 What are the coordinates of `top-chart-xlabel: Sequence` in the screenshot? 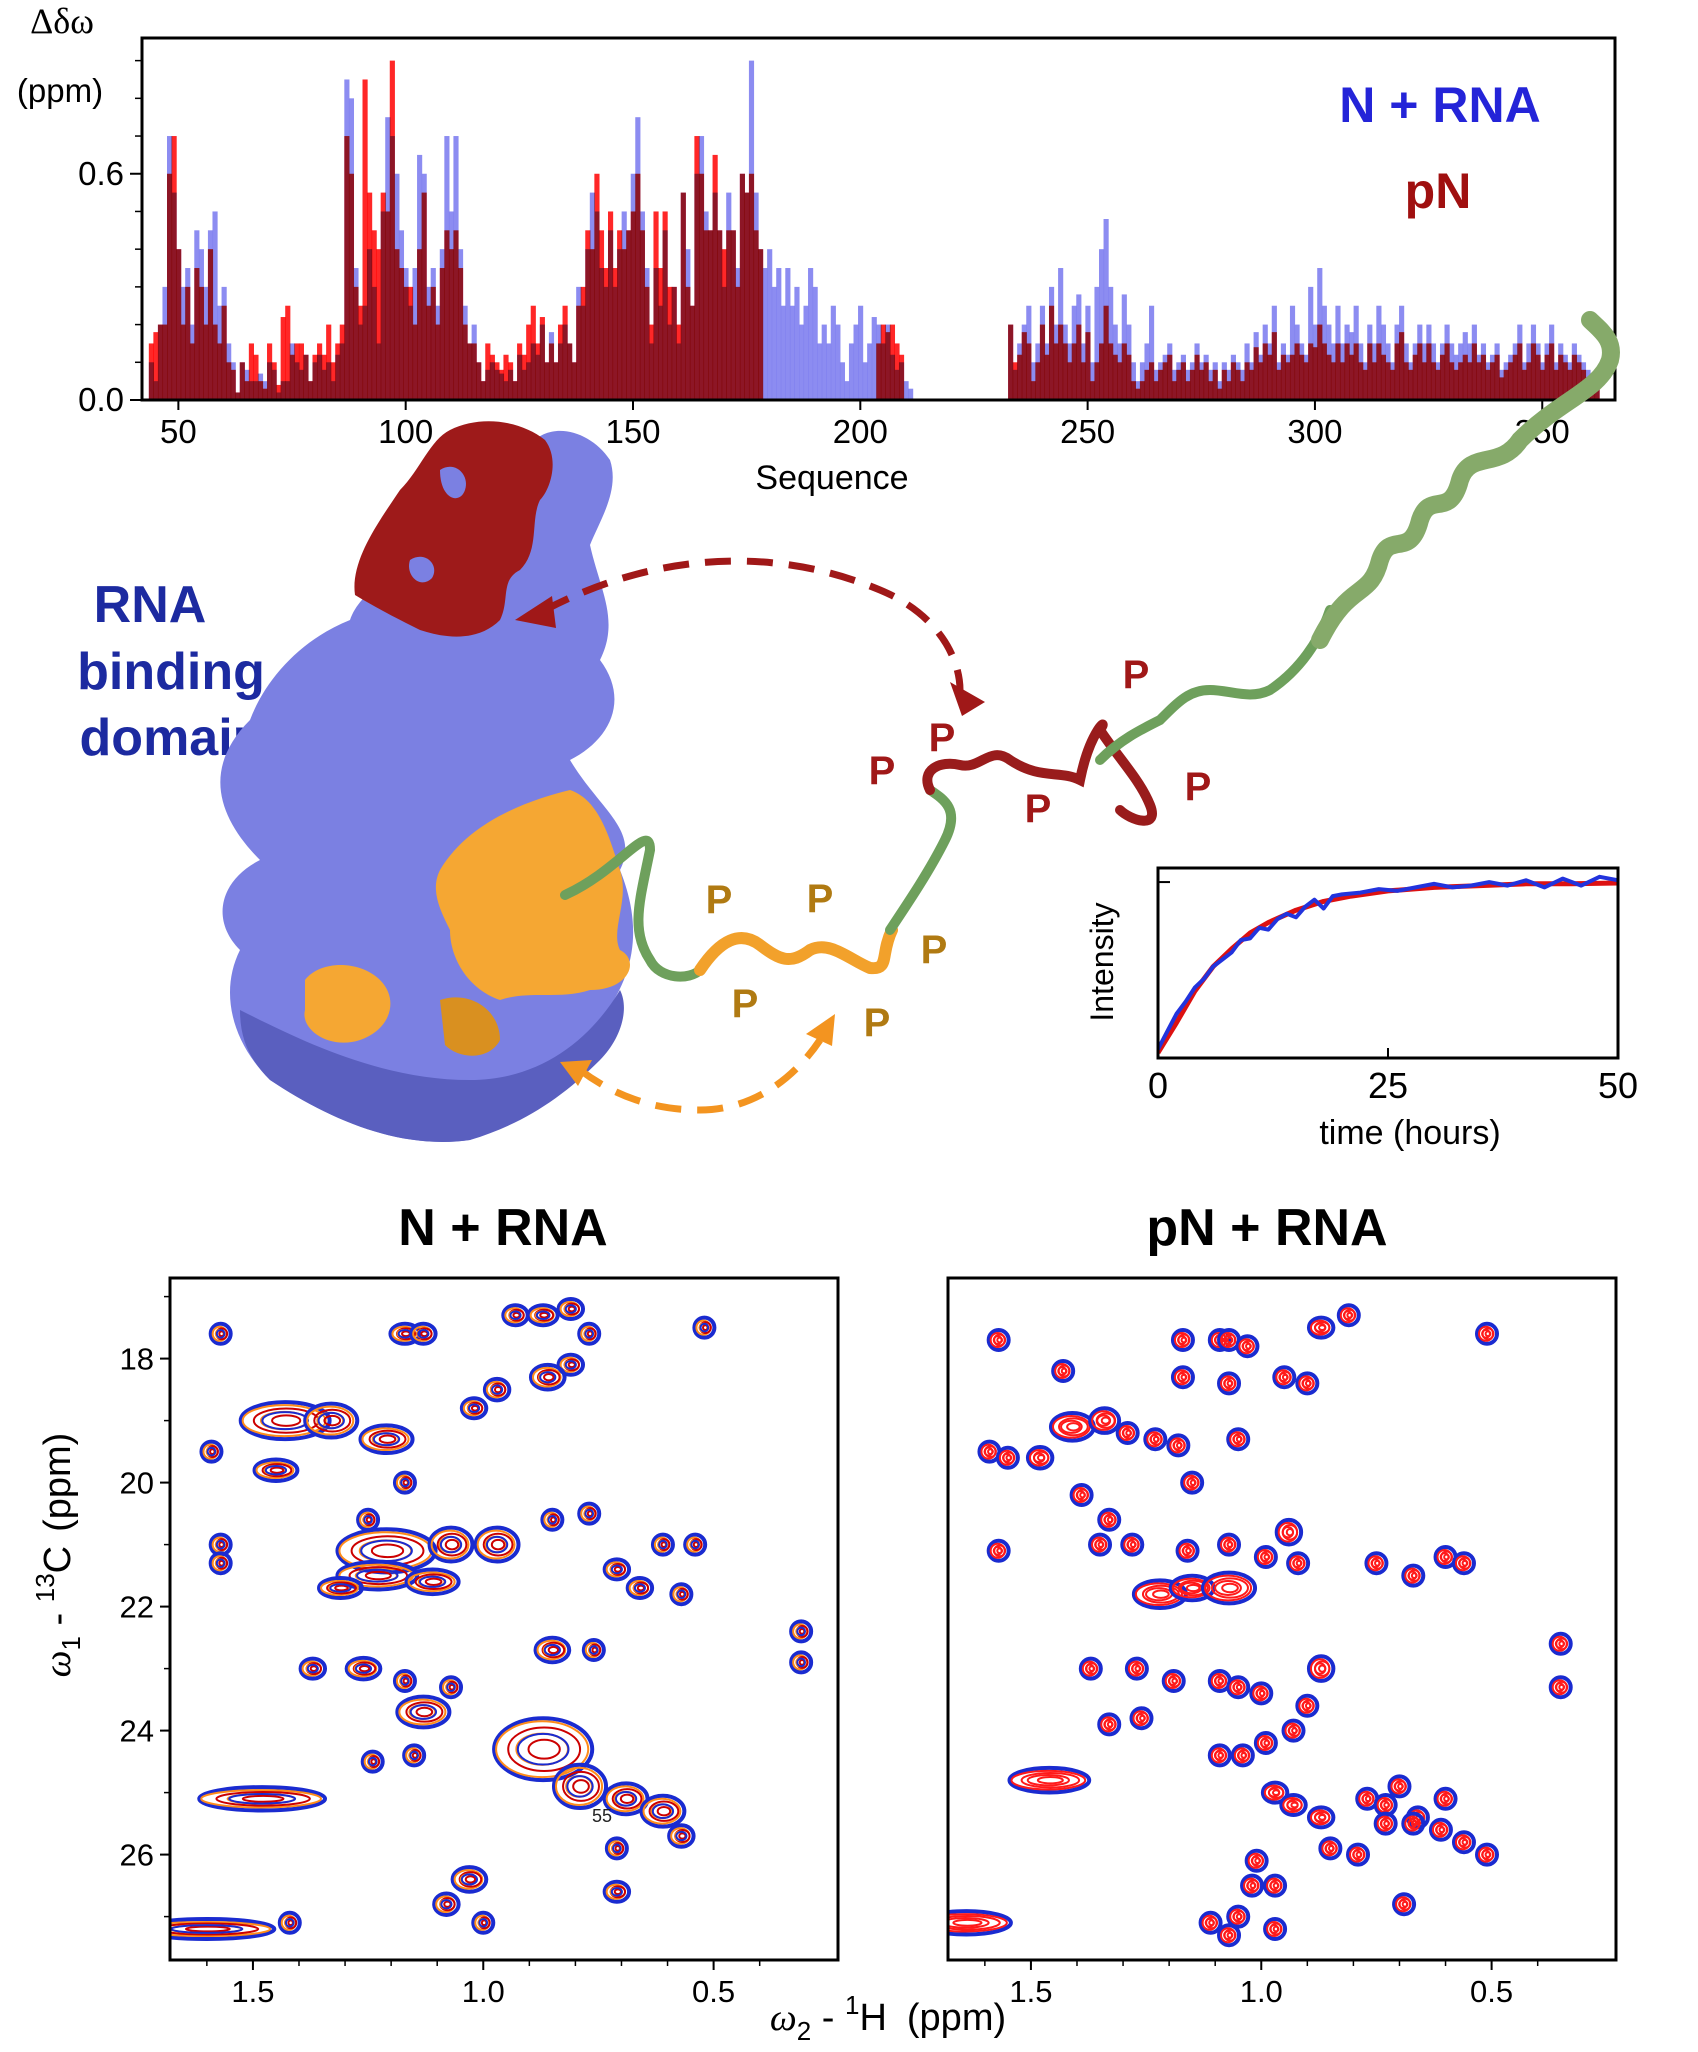 It's located at (831, 478).